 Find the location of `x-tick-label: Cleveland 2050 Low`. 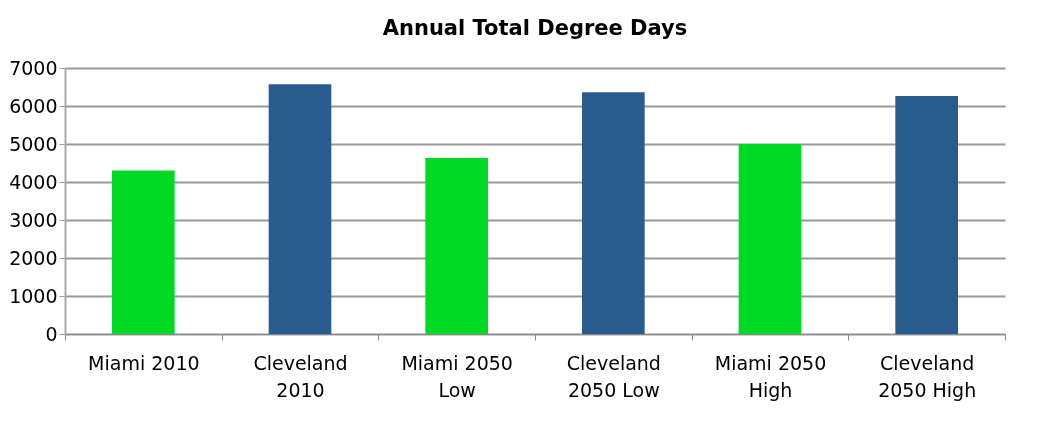

x-tick-label: Cleveland 2050 Low is located at coordinates (613, 376).